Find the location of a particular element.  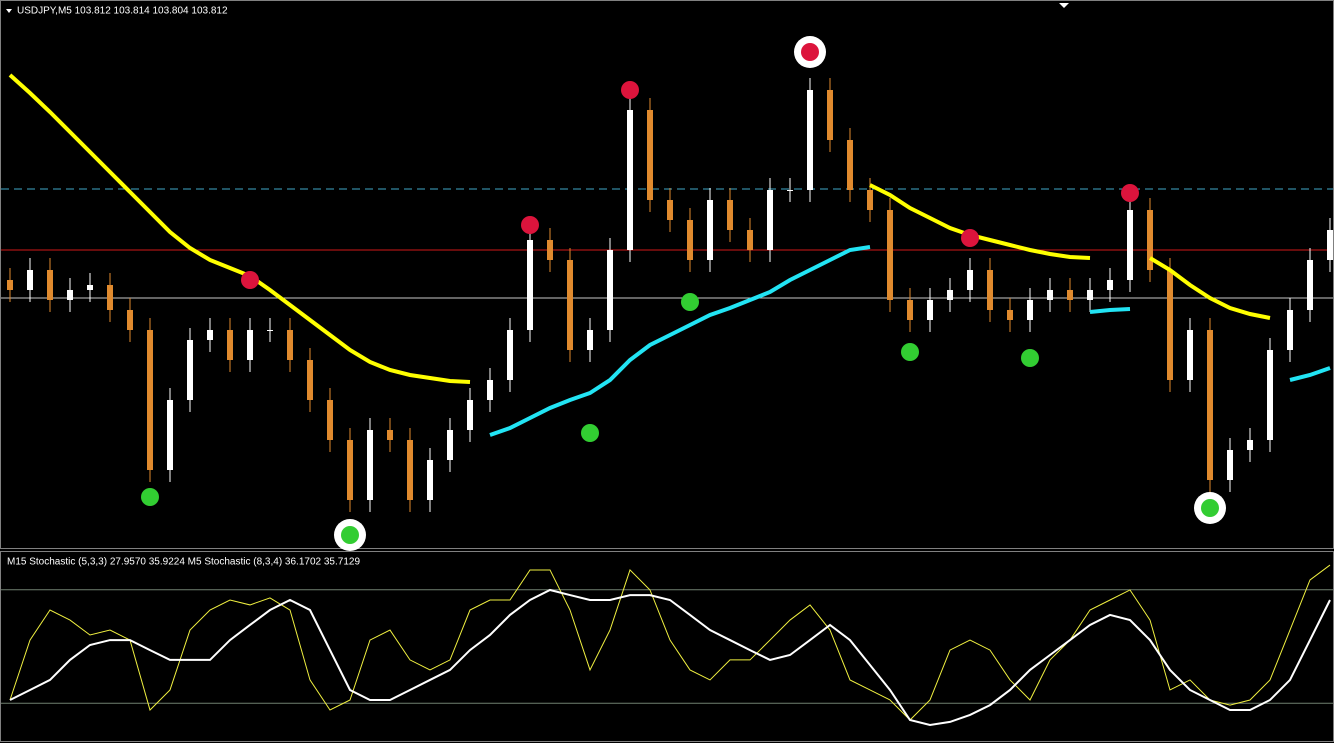

menu-arrow is located at coordinates (9, 11).